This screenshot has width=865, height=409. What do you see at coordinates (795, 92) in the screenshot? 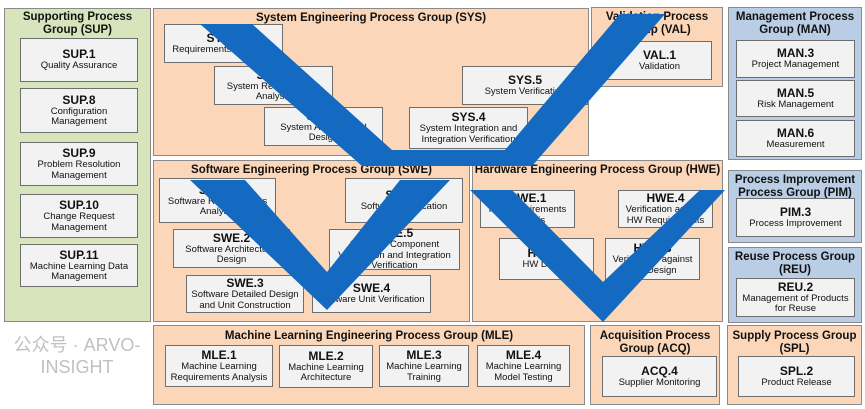
I see `process-code: MAN.5` at bounding box center [795, 92].